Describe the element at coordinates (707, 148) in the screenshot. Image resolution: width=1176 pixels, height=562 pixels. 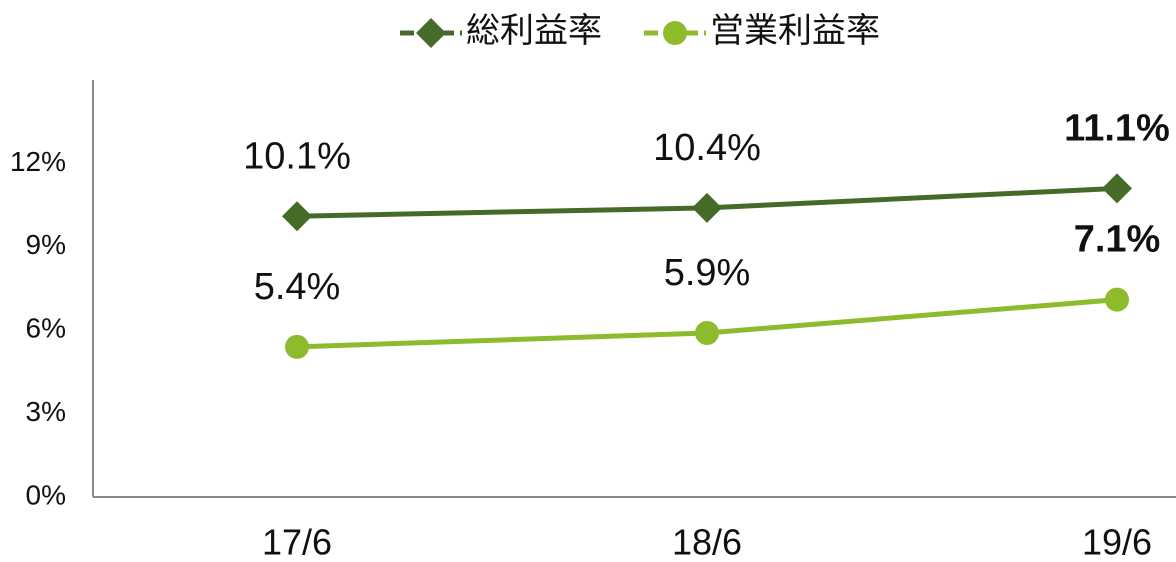
I see `value-label: 10.4%` at that location.